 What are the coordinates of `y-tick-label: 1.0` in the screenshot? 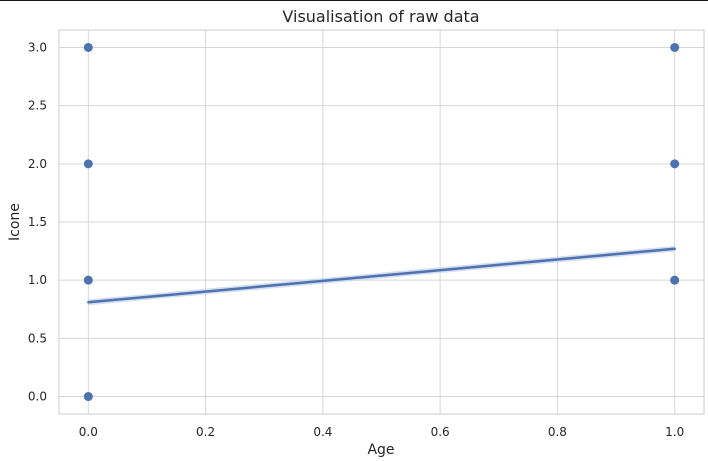 It's located at (37, 280).